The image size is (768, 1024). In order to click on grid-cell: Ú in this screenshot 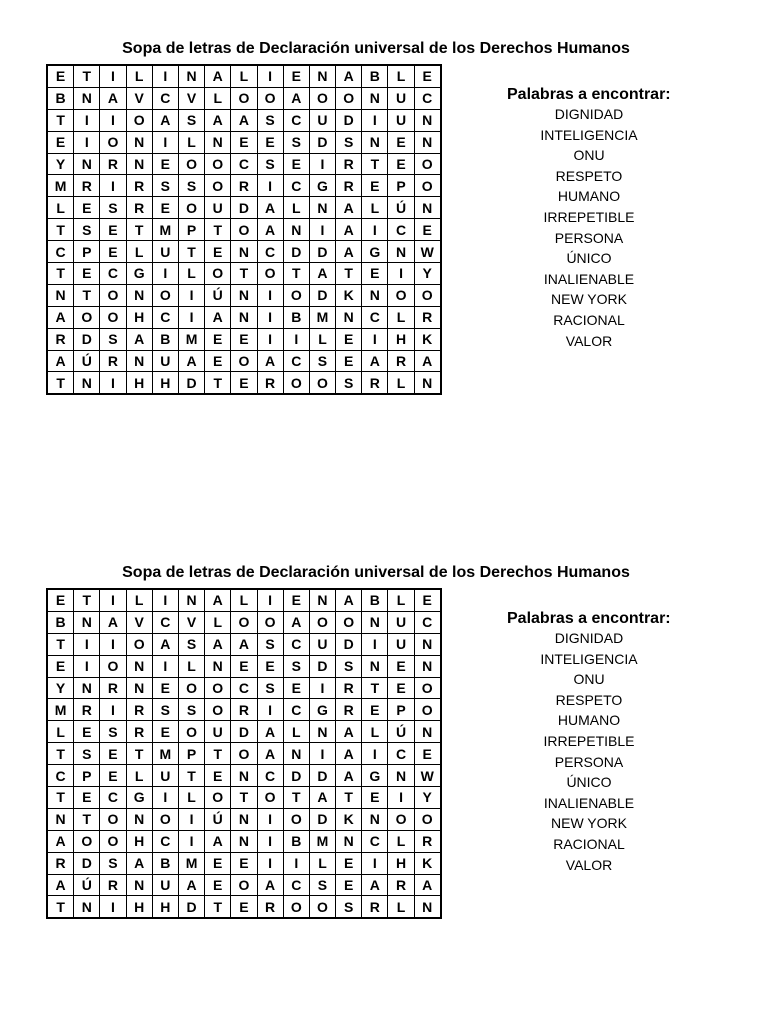, I will do `click(401, 732)`.